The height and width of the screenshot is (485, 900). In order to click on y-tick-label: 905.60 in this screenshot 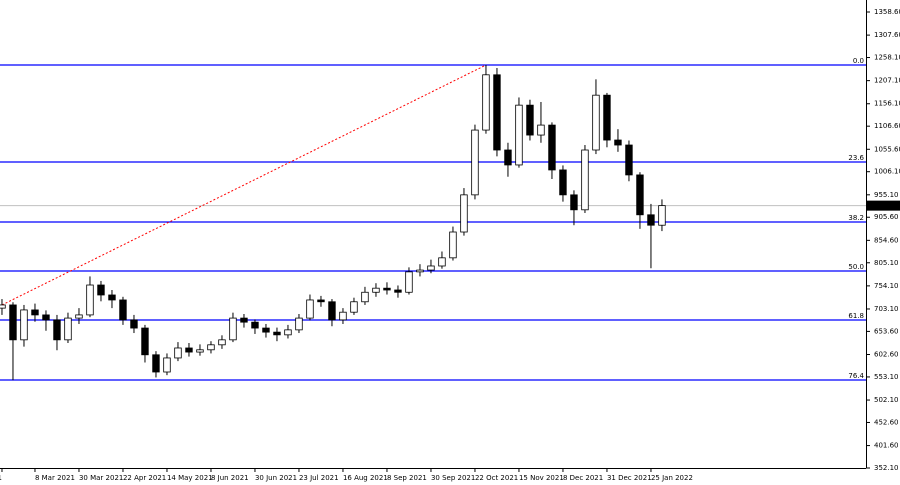, I will do `click(886, 217)`.